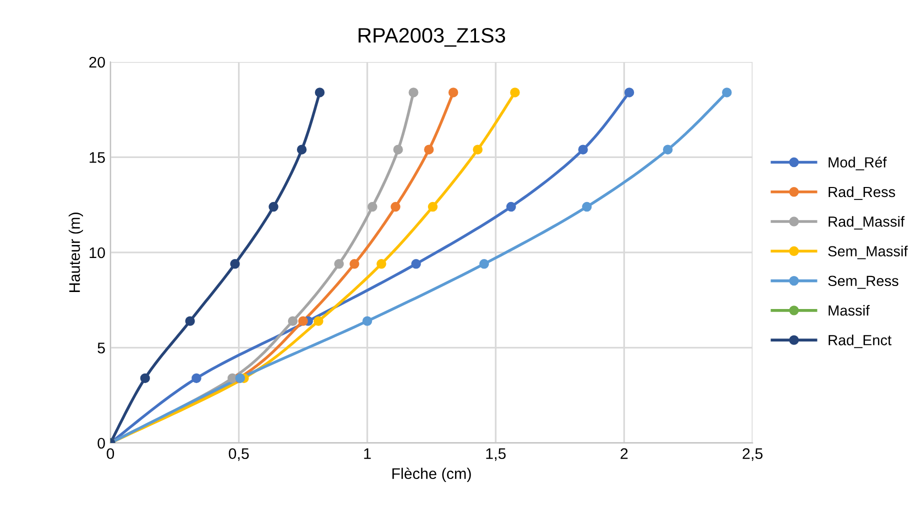 The height and width of the screenshot is (508, 920). Describe the element at coordinates (101, 348) in the screenshot. I see `y-tick-label: 5` at that location.